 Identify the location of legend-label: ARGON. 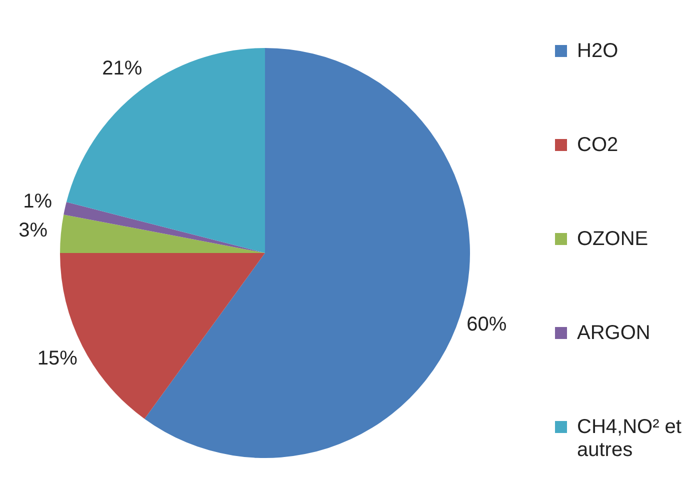
(613, 333).